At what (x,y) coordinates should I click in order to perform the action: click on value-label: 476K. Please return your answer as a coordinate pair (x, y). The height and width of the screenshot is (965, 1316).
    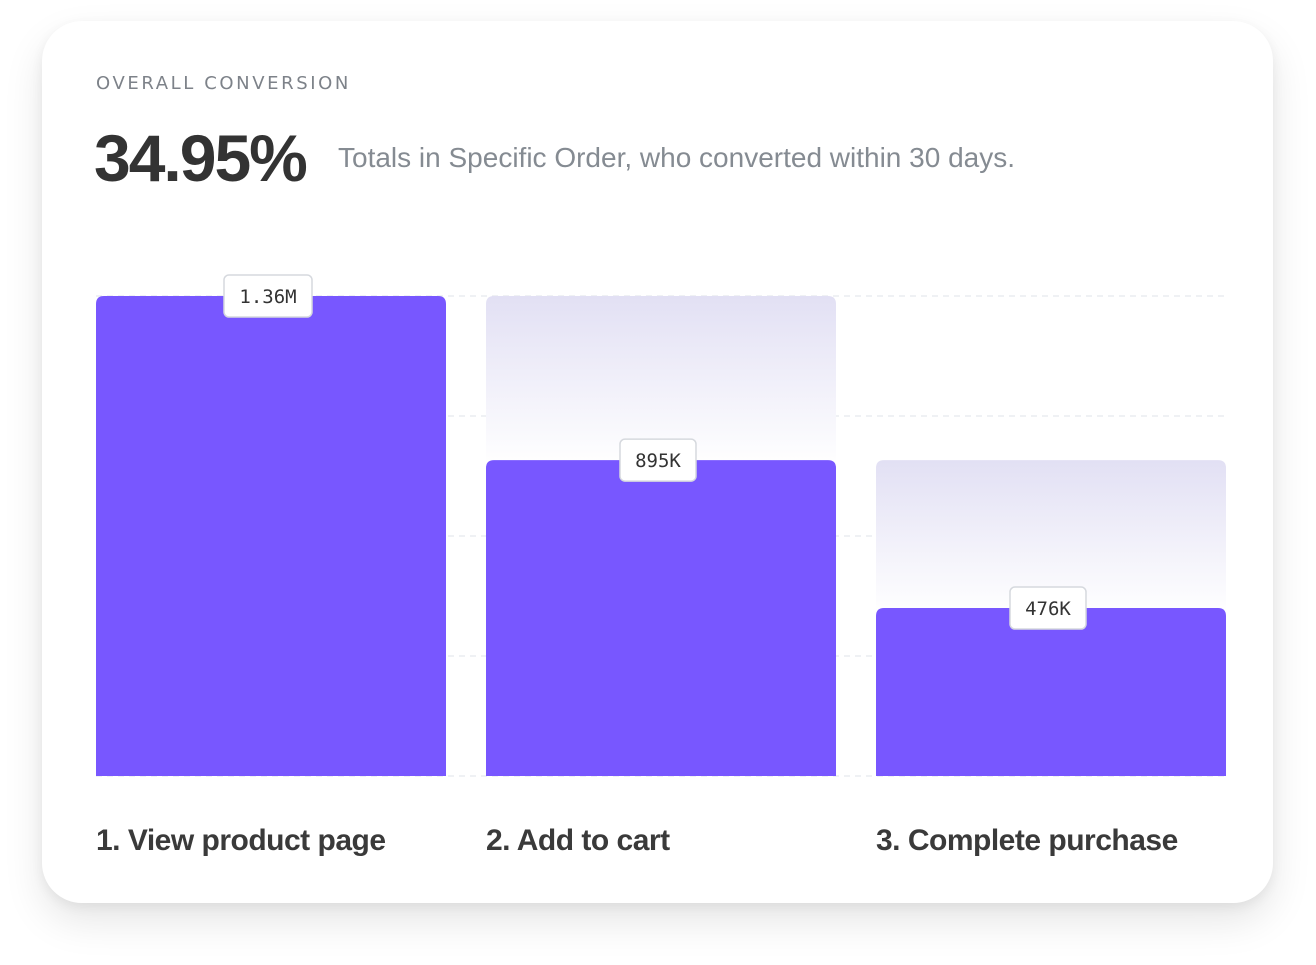
    Looking at the image, I should click on (1048, 609).